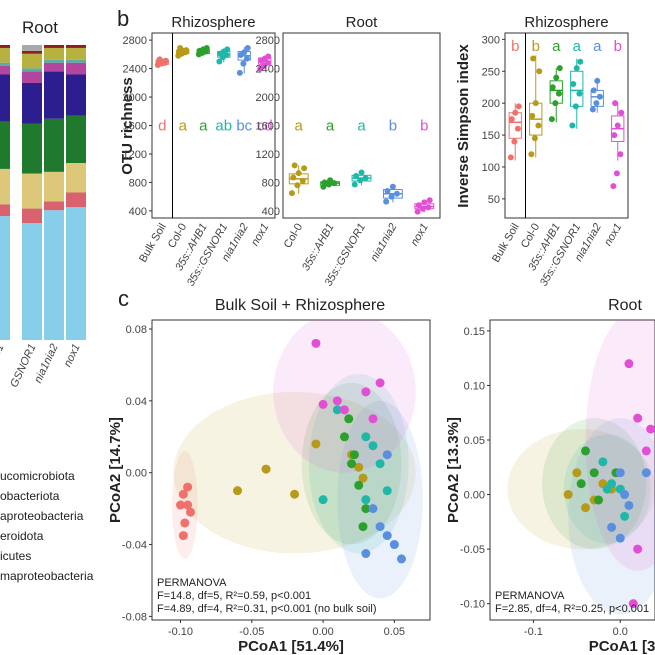 The height and width of the screenshot is (655, 655). I want to click on x-tick-label: Bulk Soil, so click(506, 243).